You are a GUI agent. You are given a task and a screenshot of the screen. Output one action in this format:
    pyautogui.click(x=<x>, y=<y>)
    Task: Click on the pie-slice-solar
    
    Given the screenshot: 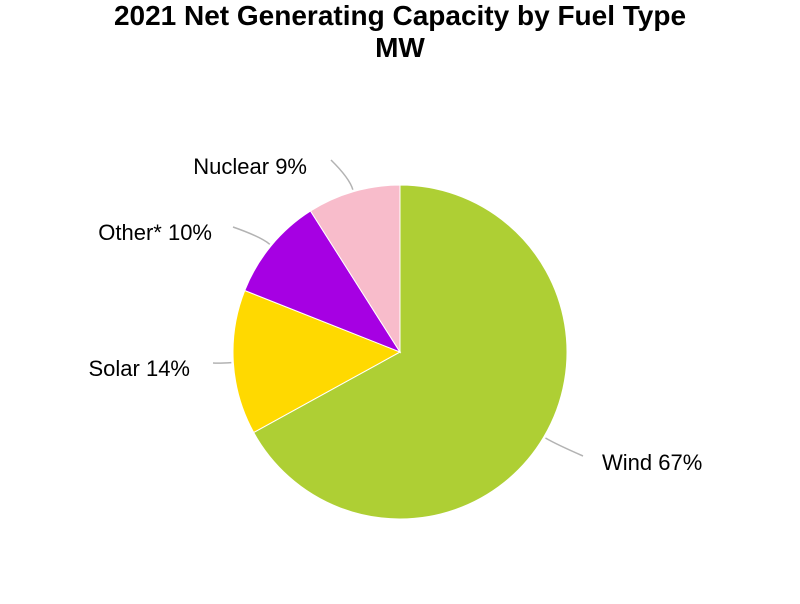 What is the action you would take?
    pyautogui.click(x=317, y=361)
    